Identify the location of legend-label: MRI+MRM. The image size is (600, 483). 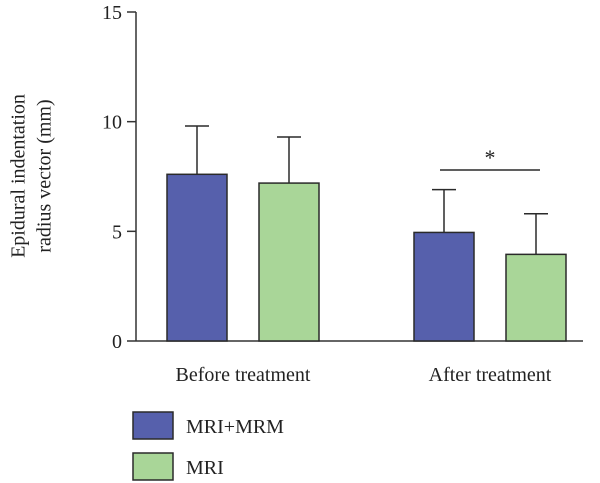
(235, 427).